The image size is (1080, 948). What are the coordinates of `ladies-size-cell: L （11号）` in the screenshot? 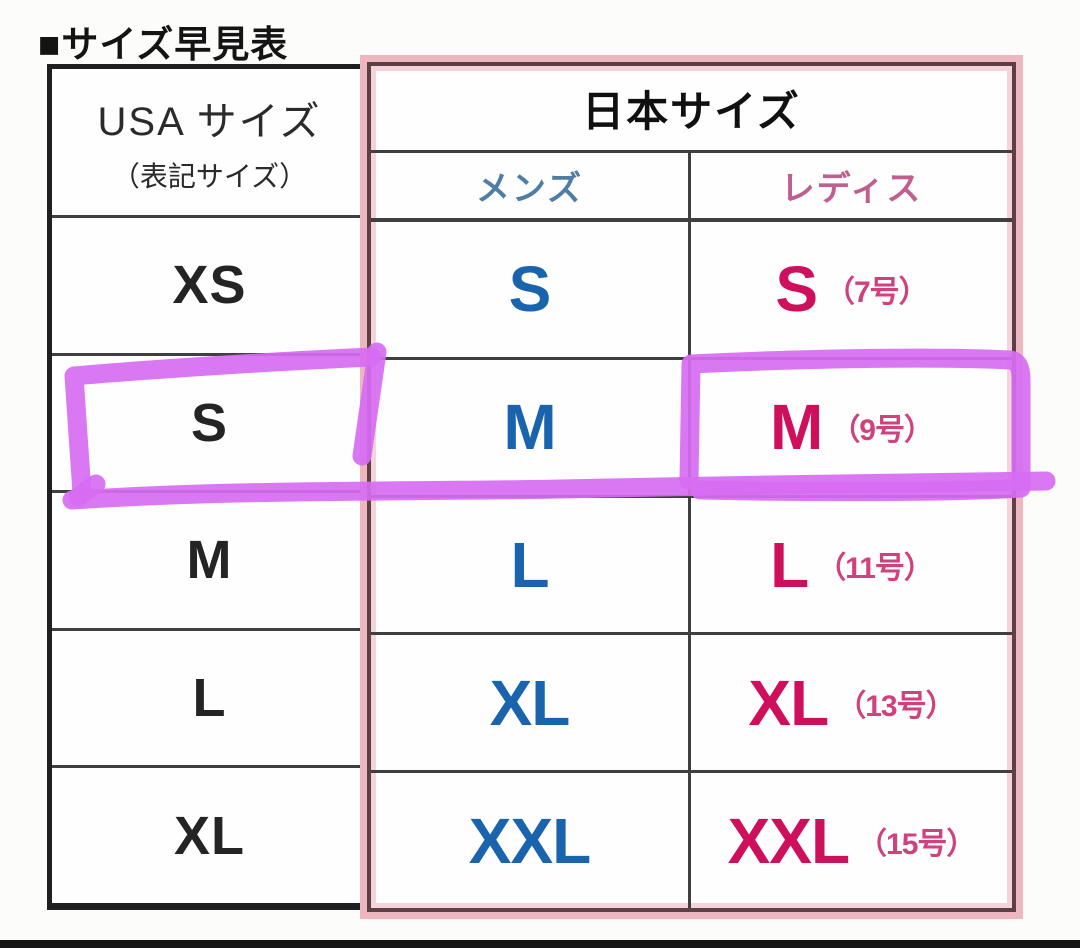 It's located at (851, 565).